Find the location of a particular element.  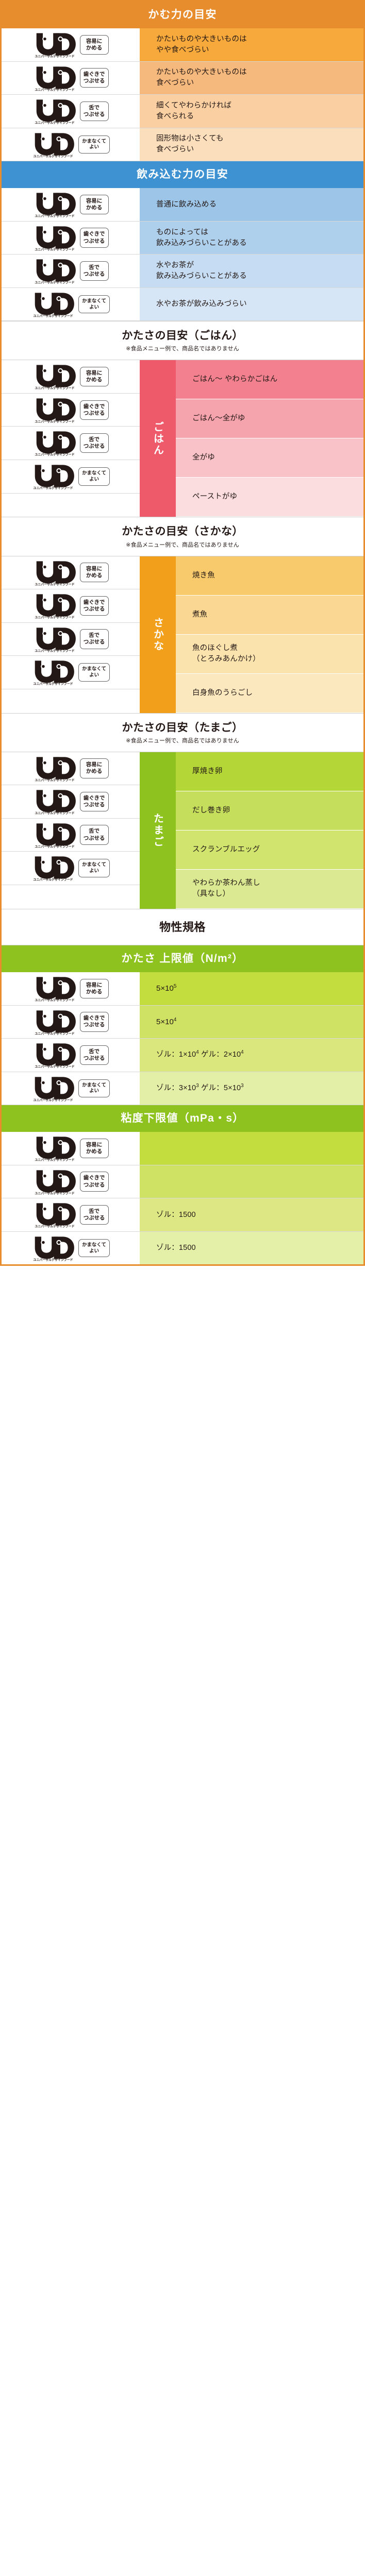

table-row: ユニバーサルデザインフード 舌で つぶせる is located at coordinates (71, 835).